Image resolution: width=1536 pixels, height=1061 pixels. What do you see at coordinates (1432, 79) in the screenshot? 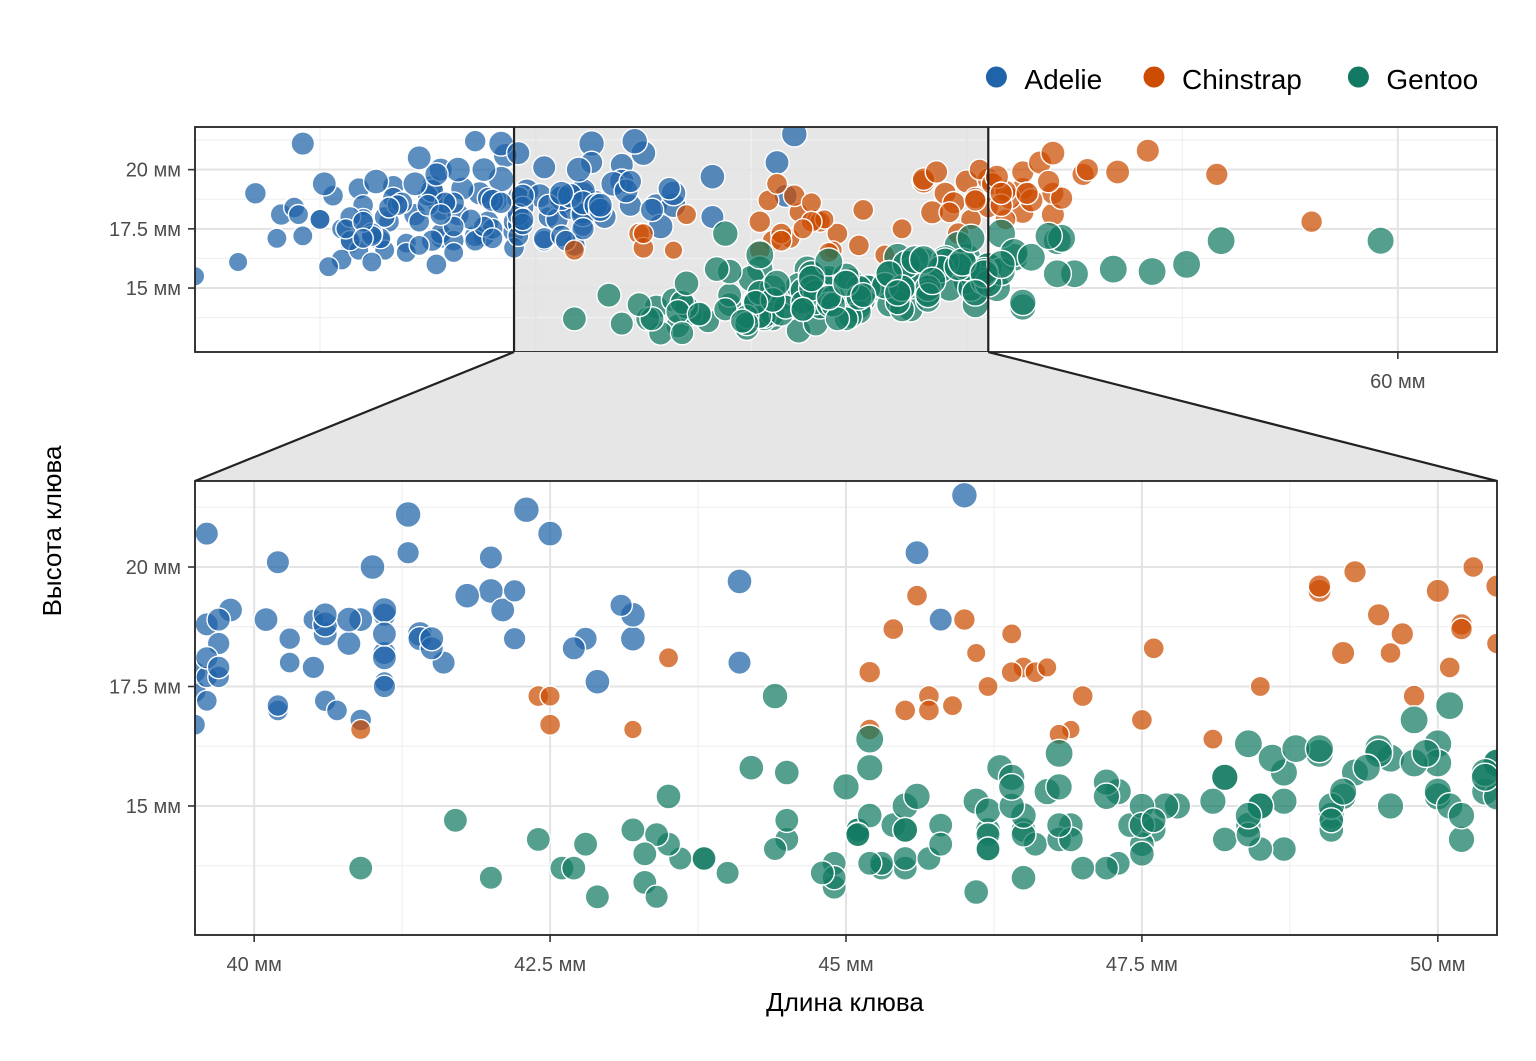
I see `legend-label-gentoo: Gentoo` at bounding box center [1432, 79].